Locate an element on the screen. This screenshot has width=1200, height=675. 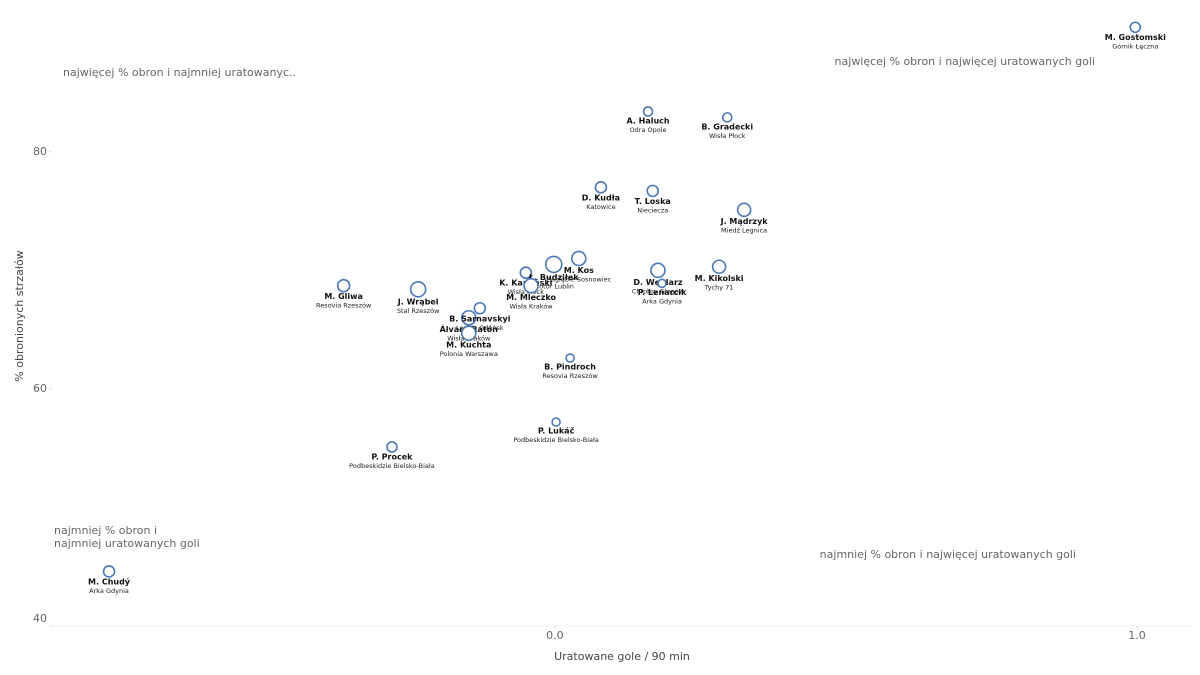
point-label: Ł. Budziłek is located at coordinates (553, 277).